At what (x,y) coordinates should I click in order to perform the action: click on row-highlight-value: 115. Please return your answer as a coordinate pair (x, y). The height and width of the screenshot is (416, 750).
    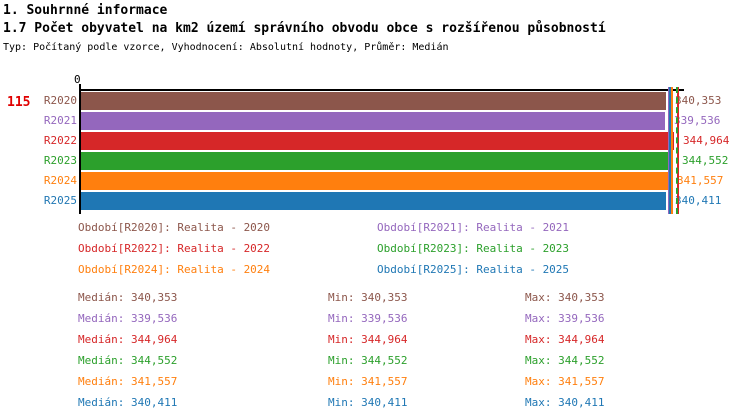
    Looking at the image, I should click on (19, 102).